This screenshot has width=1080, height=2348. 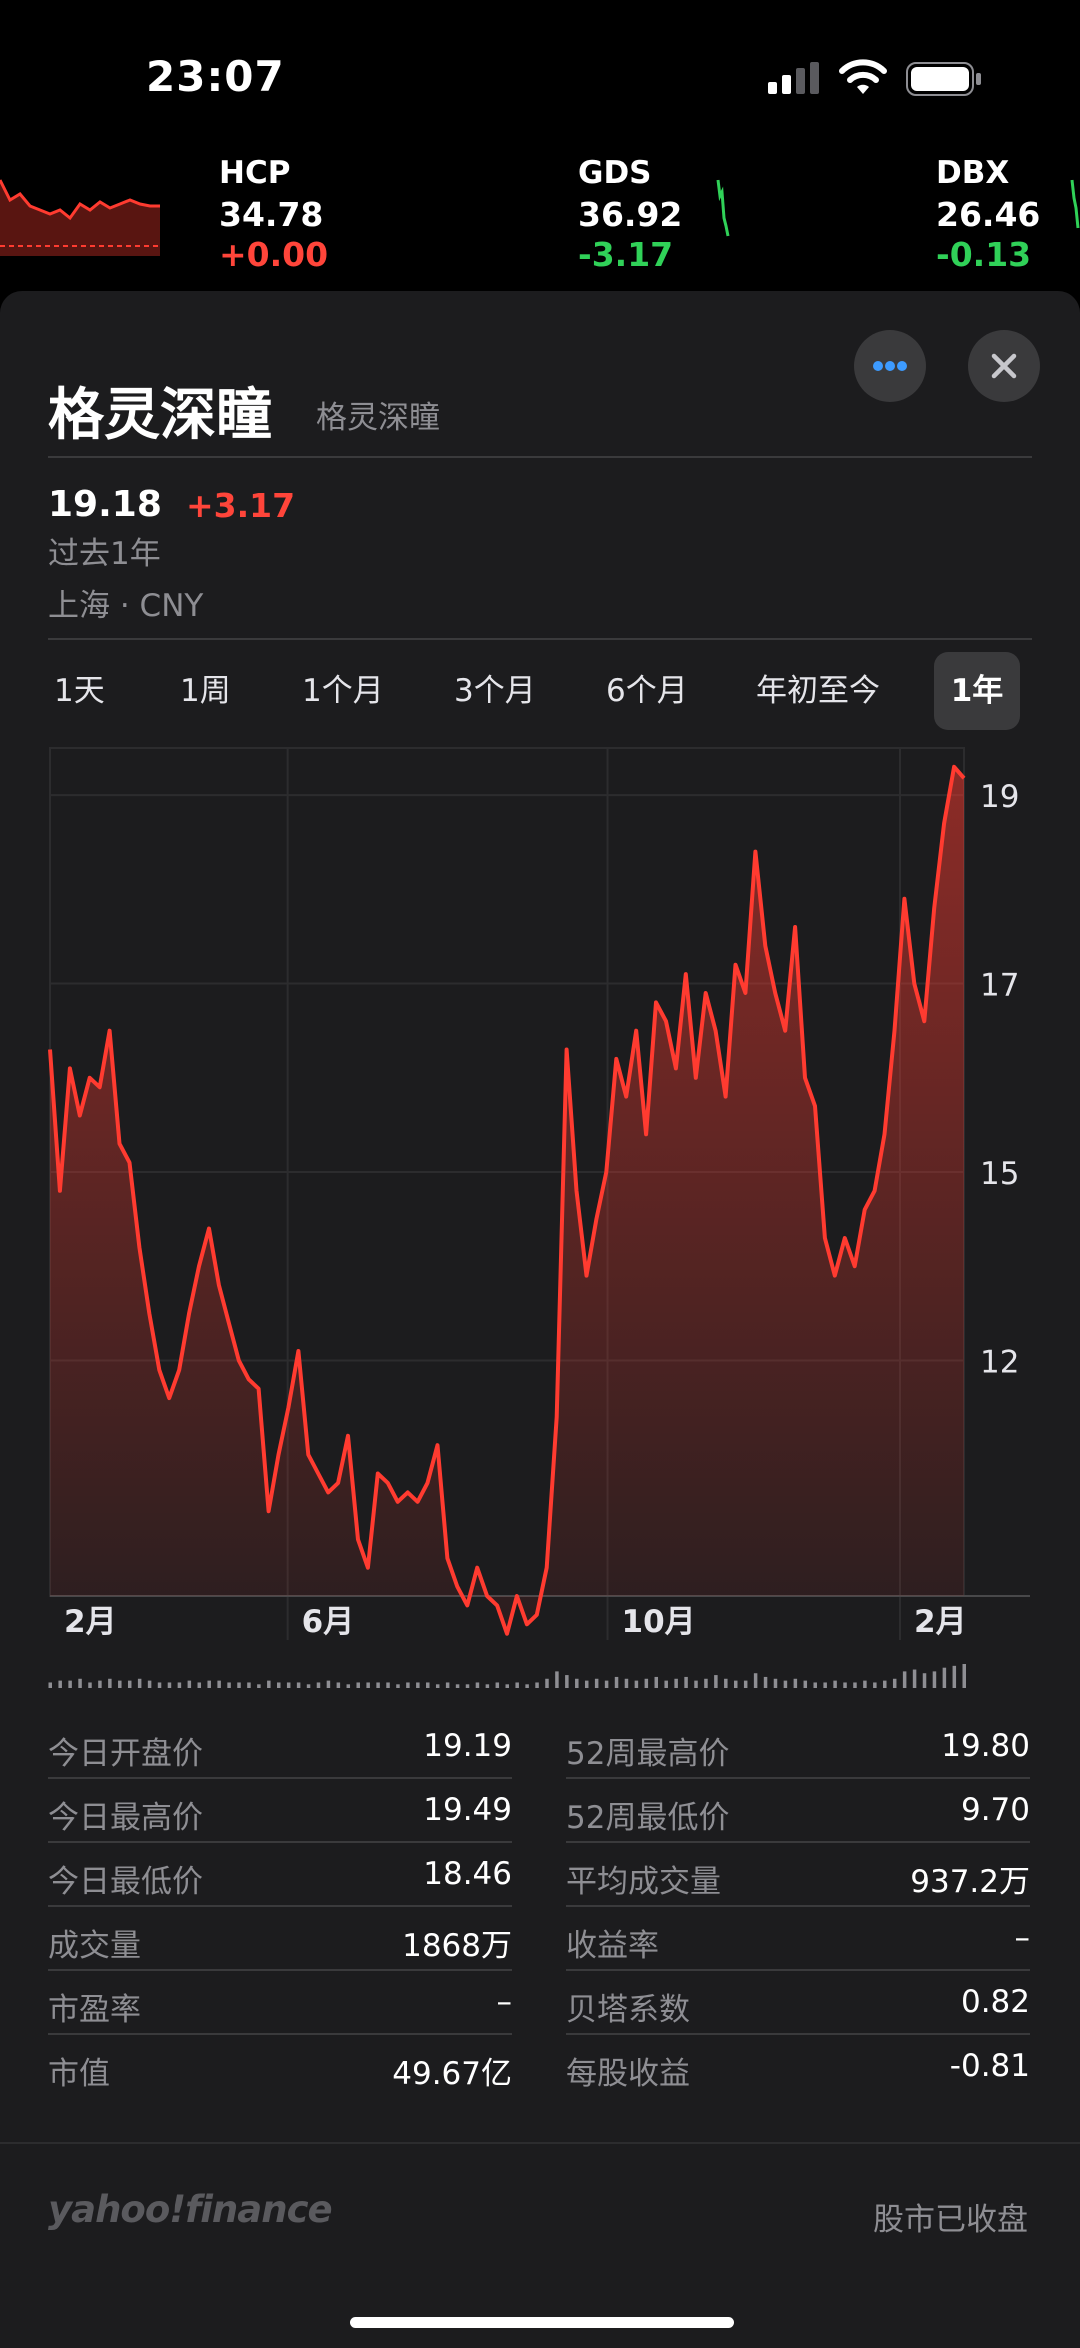 I want to click on stat-value: 19.49, so click(x=467, y=1810).